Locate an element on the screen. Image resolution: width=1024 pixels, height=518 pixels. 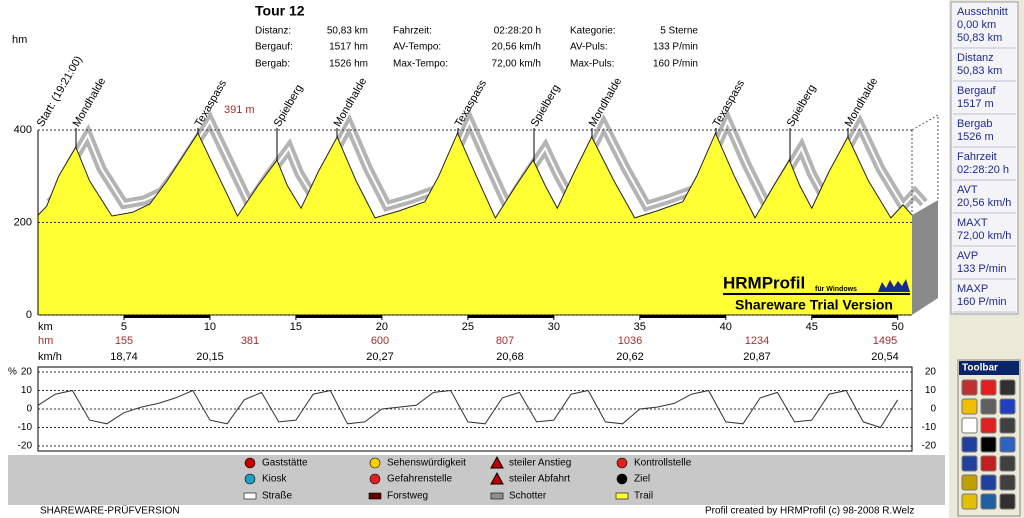
stat-value: 1526 hm is located at coordinates (348, 64).